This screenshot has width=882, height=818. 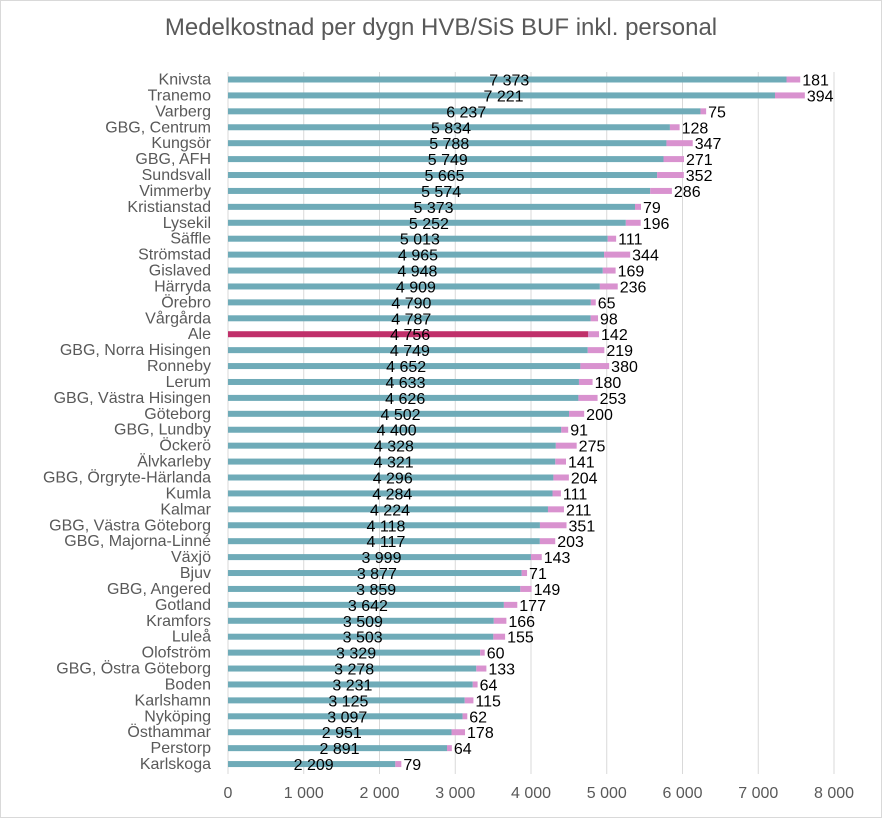 I want to click on value-label: 3 329, so click(x=356, y=654).